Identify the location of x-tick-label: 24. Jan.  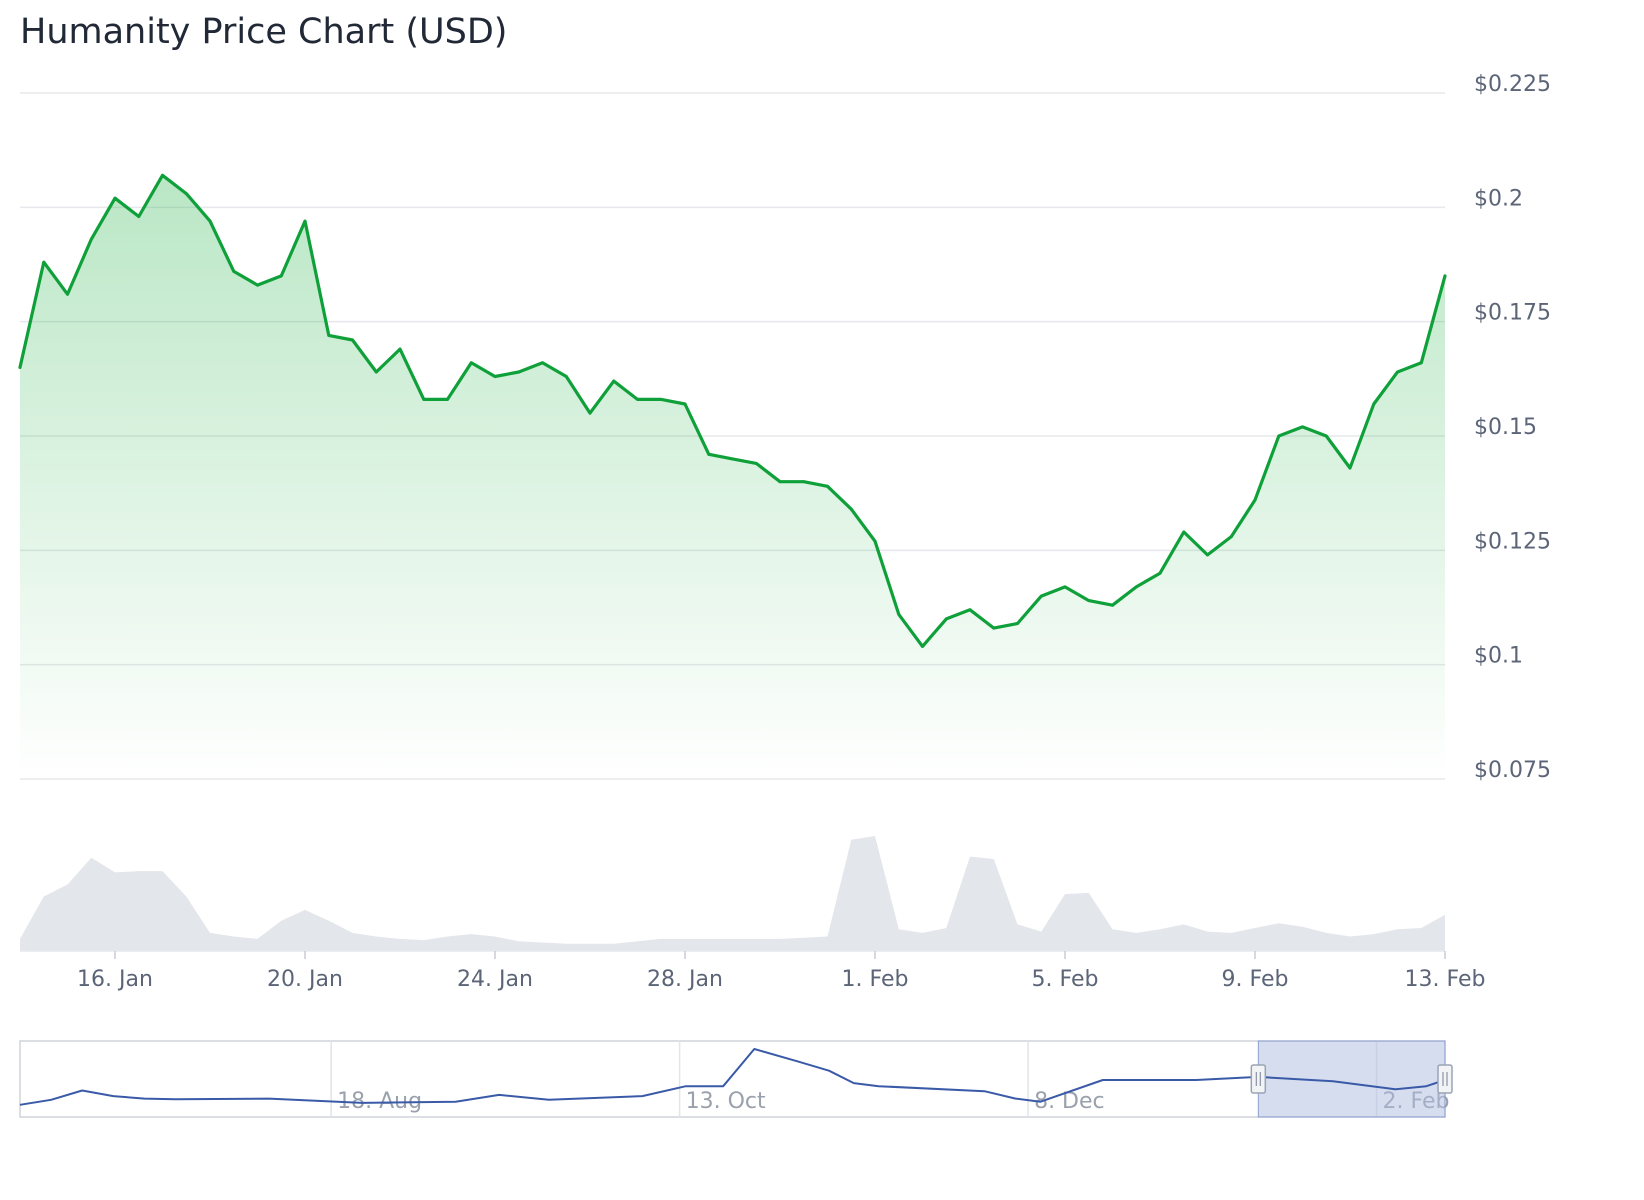
(495, 979).